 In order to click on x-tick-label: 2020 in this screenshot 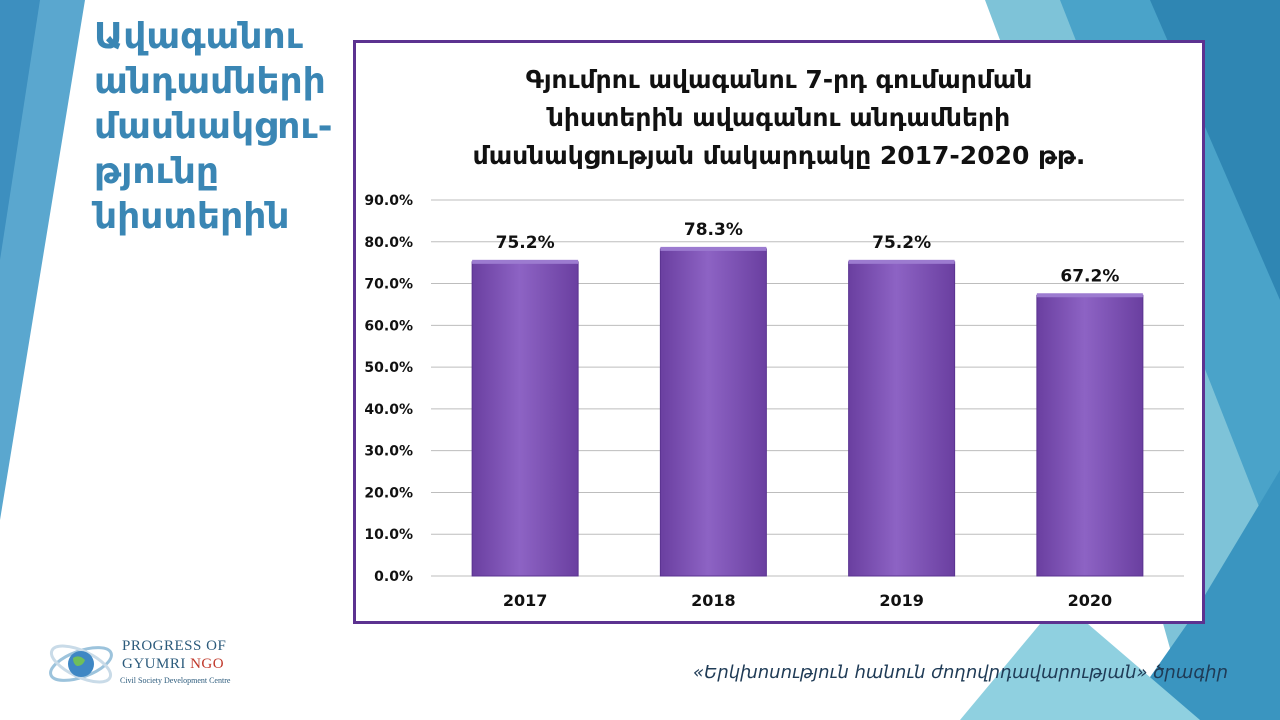, I will do `click(1090, 600)`.